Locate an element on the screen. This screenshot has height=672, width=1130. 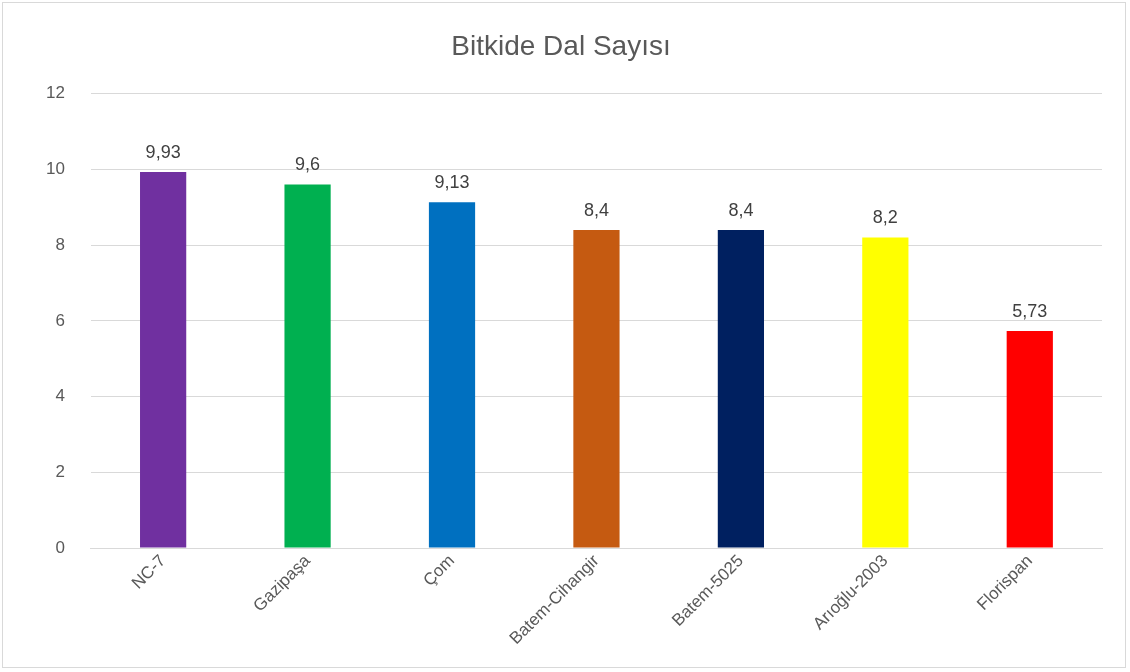
data-label: 9,13 is located at coordinates (452, 182).